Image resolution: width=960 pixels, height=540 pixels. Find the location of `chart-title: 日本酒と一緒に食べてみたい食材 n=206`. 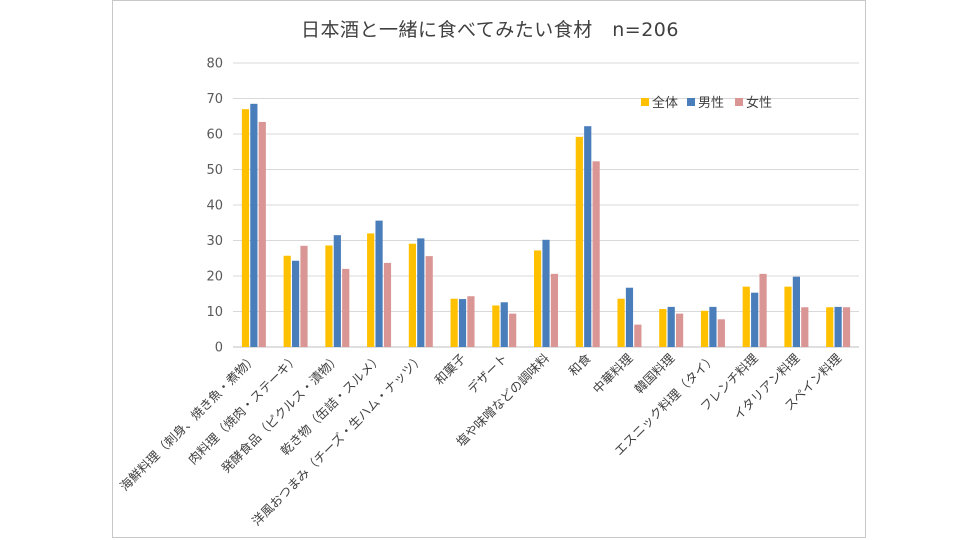

chart-title: 日本酒と一緒に食べてみたい食材 n=206 is located at coordinates (490, 30).